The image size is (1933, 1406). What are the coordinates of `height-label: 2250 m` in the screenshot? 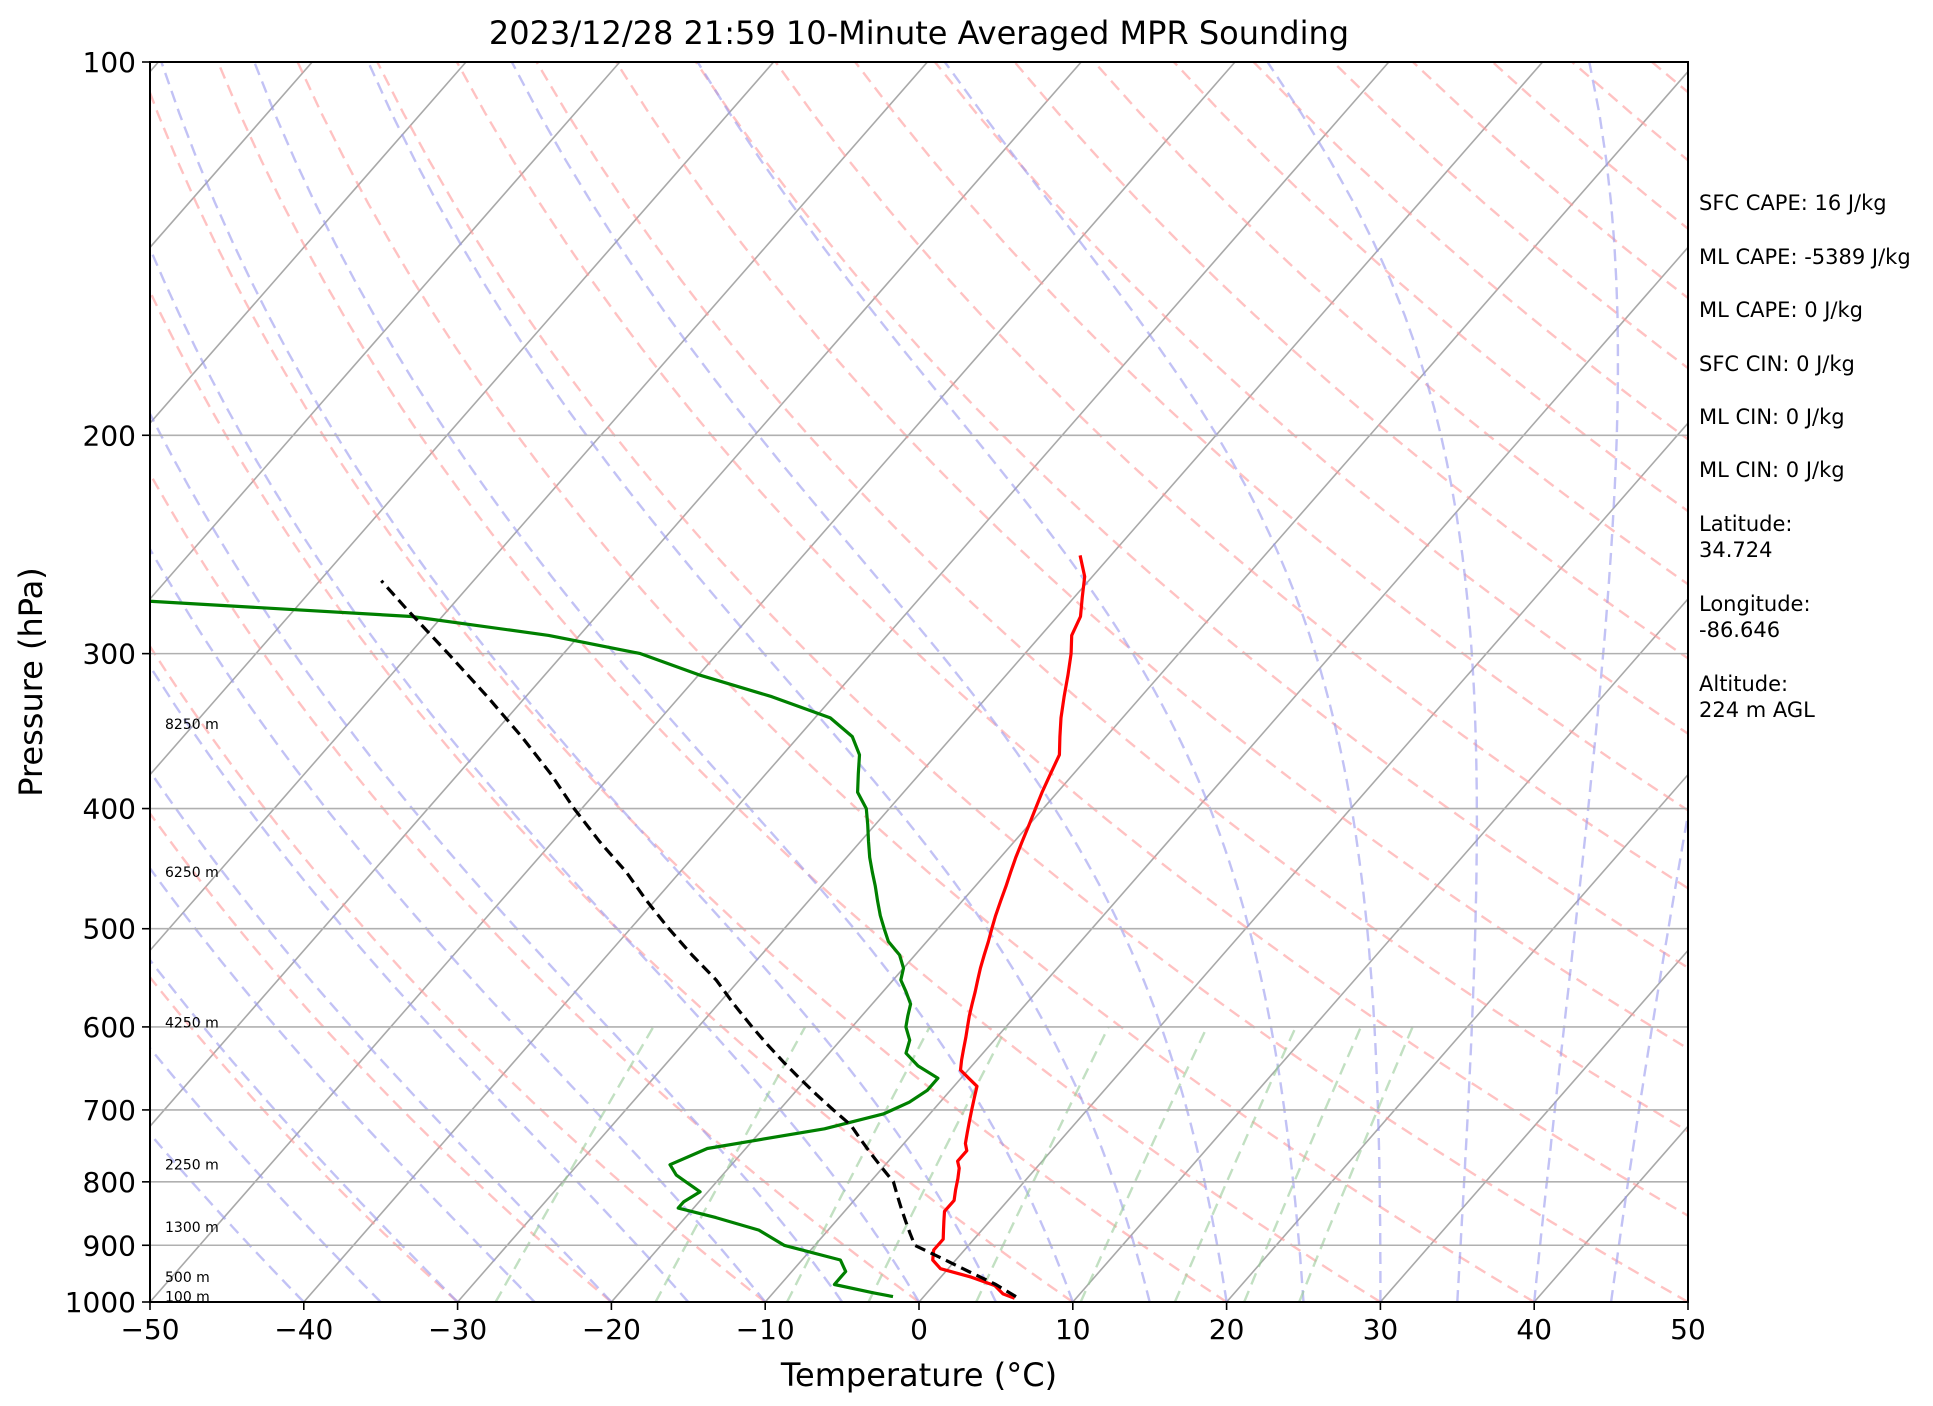 It's located at (192, 1166).